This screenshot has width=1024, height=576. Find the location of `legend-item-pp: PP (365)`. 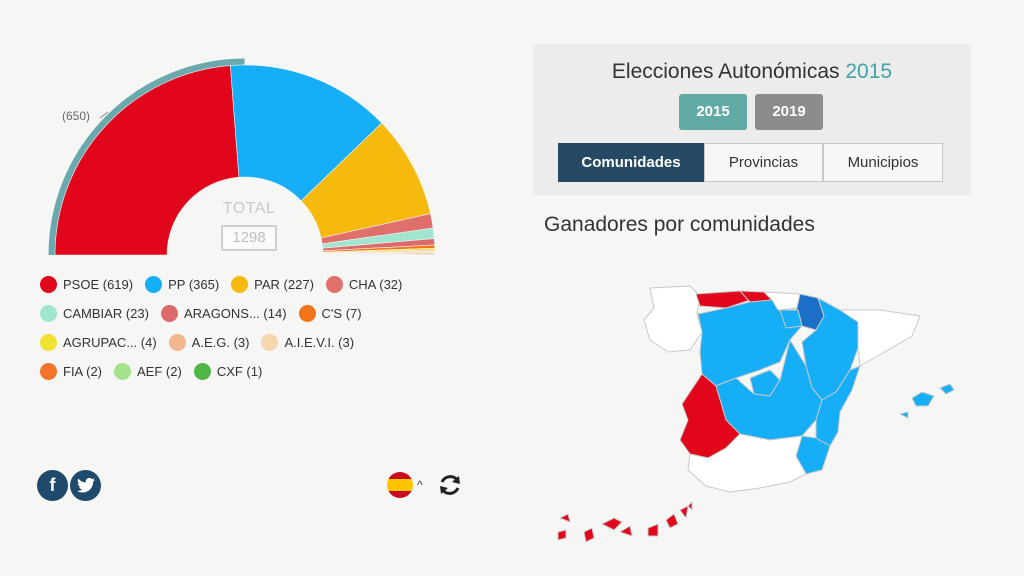

legend-item-pp: PP (365) is located at coordinates (182, 284).